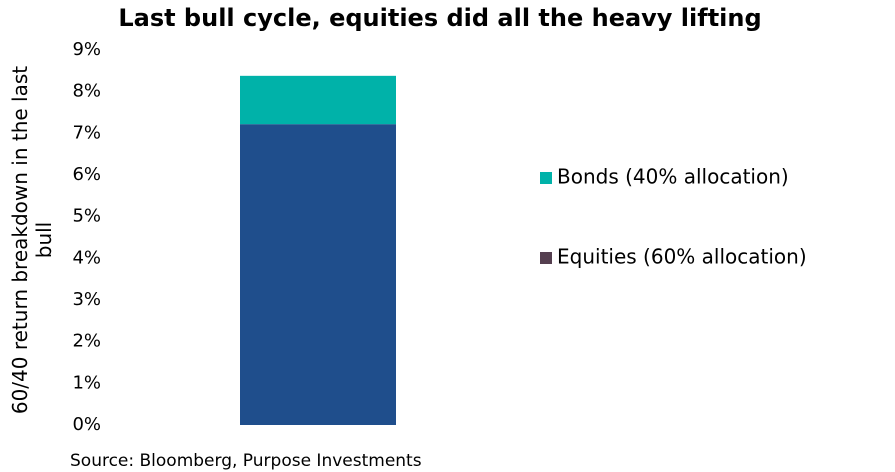 Image resolution: width=895 pixels, height=472 pixels. I want to click on y-tick-label: 4%, so click(86, 257).